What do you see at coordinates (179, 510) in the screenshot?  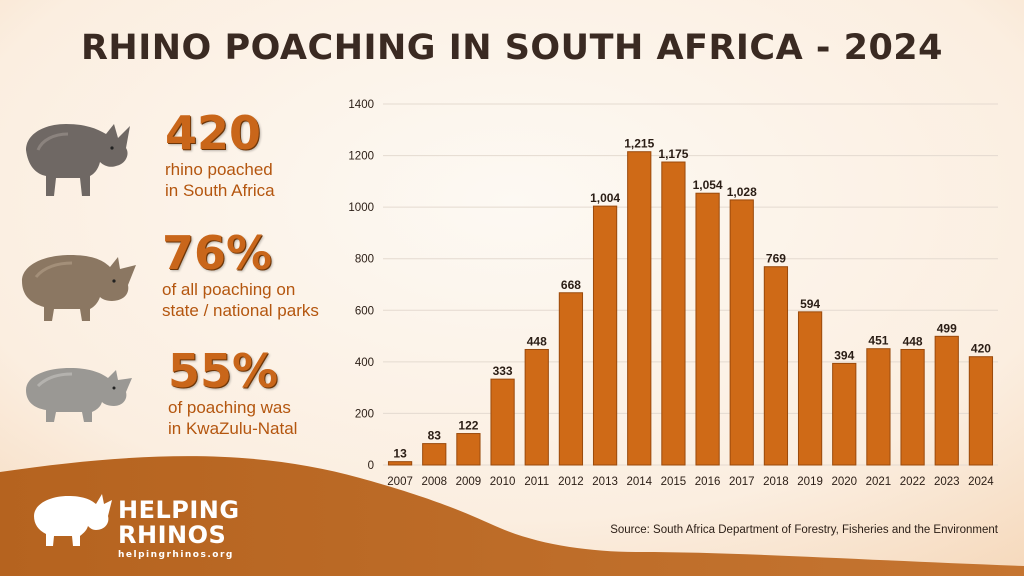 I see `logo-line-1: HELPING` at bounding box center [179, 510].